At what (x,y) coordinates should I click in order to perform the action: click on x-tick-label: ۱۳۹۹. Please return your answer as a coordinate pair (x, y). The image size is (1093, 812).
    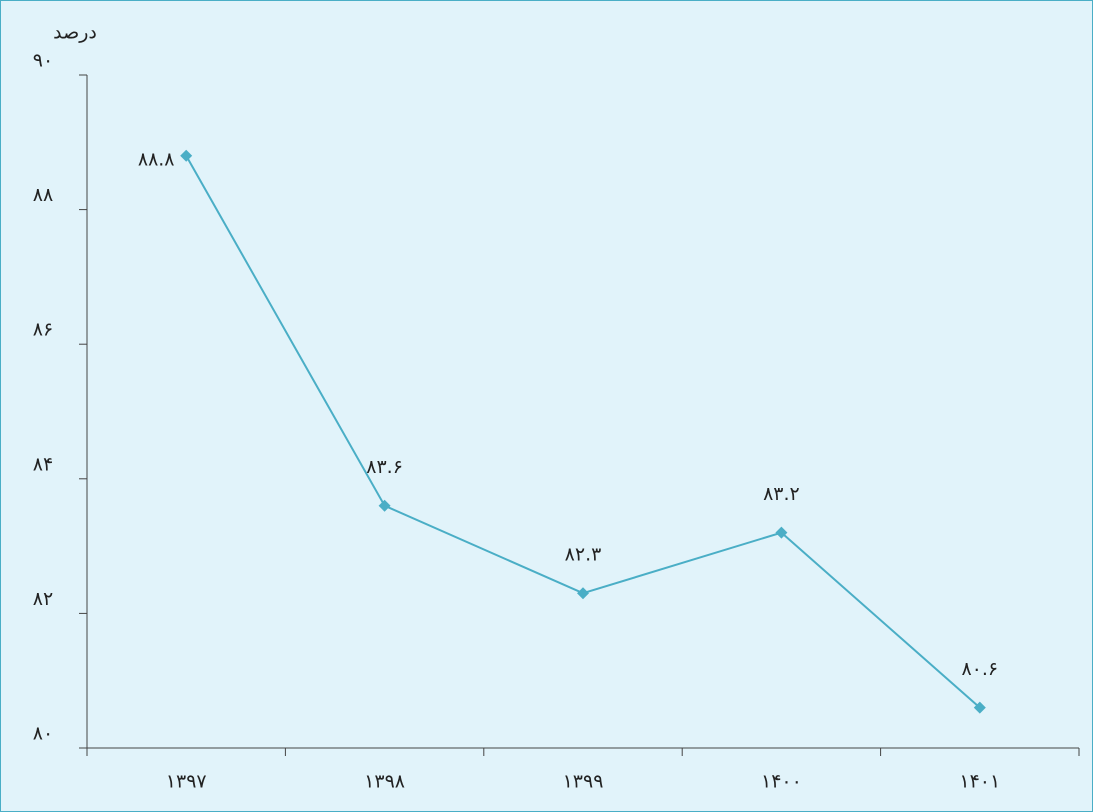
    Looking at the image, I should click on (583, 782).